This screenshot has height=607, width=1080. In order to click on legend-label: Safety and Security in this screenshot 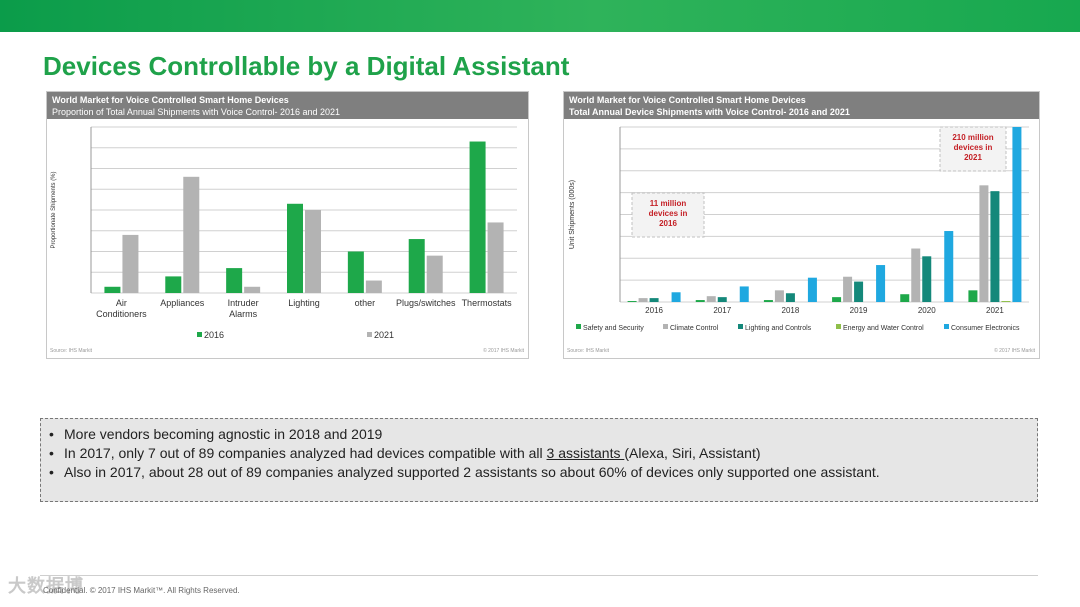, I will do `click(613, 328)`.